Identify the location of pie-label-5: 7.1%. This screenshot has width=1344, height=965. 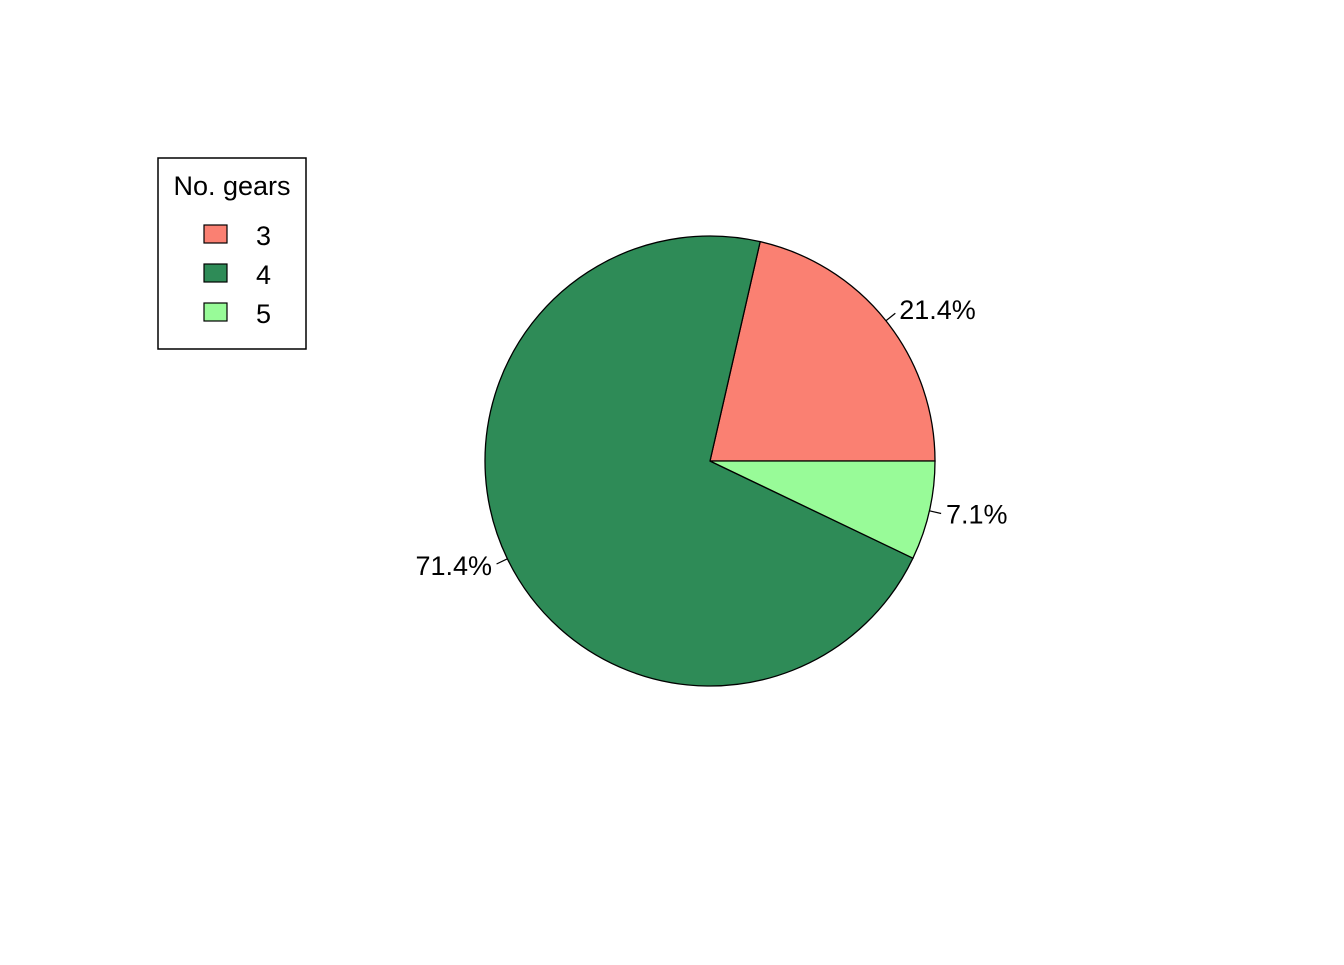
(977, 515).